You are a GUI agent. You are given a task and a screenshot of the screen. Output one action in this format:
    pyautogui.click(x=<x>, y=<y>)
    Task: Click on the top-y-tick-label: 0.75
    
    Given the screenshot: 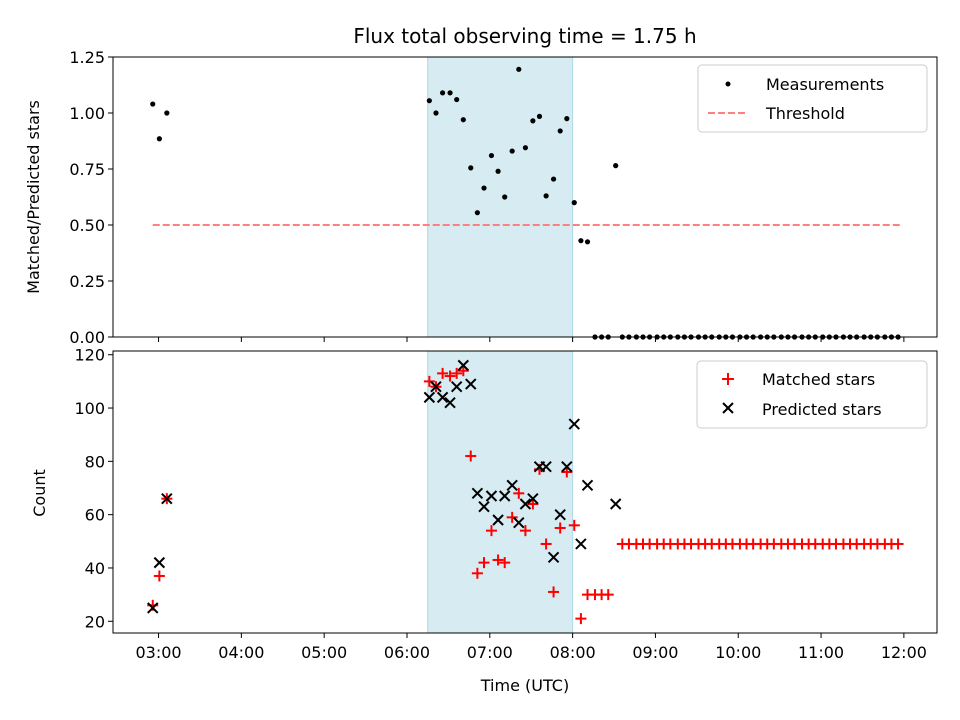 What is the action you would take?
    pyautogui.click(x=87, y=169)
    